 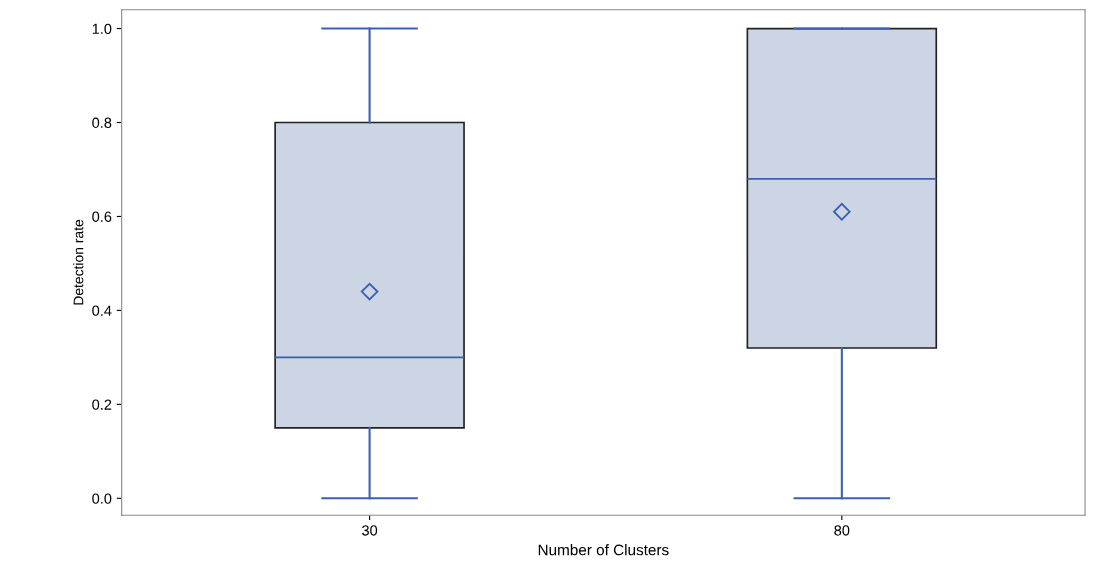 I want to click on y-tick-label: 0.6, so click(x=102, y=216).